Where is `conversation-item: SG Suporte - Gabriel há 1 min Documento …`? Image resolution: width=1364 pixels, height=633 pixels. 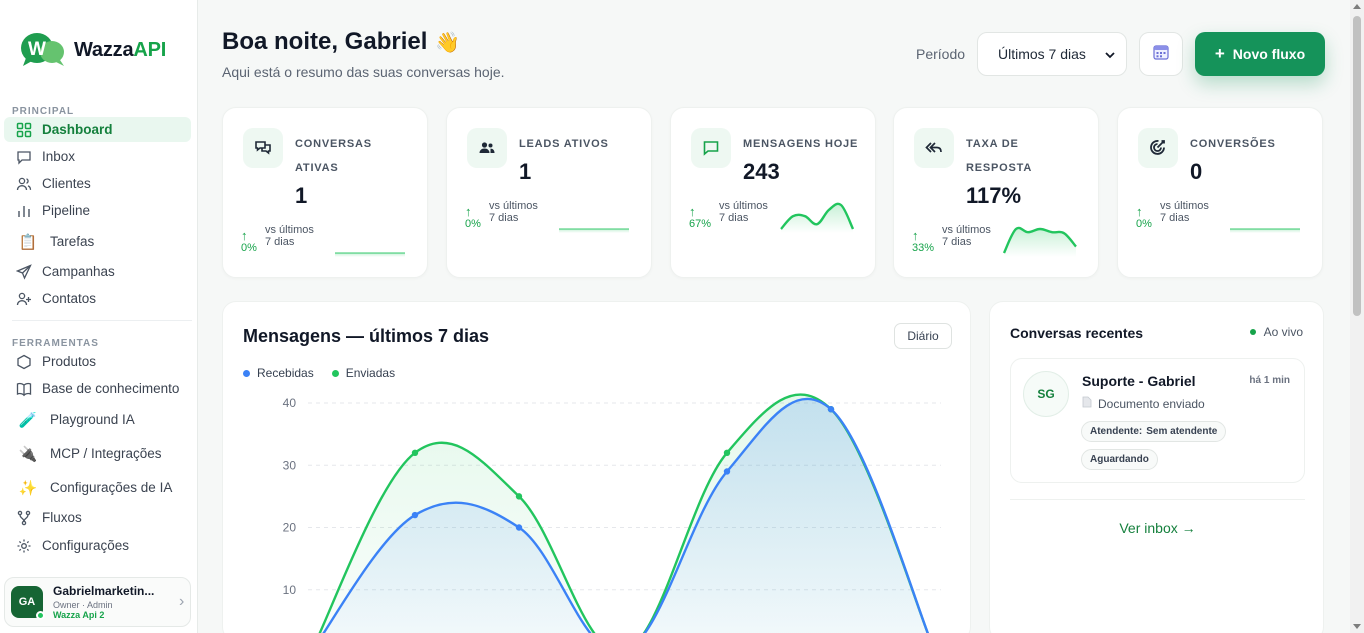
conversation-item: SG Suporte - Gabriel há 1 min Documento … is located at coordinates (1157, 420).